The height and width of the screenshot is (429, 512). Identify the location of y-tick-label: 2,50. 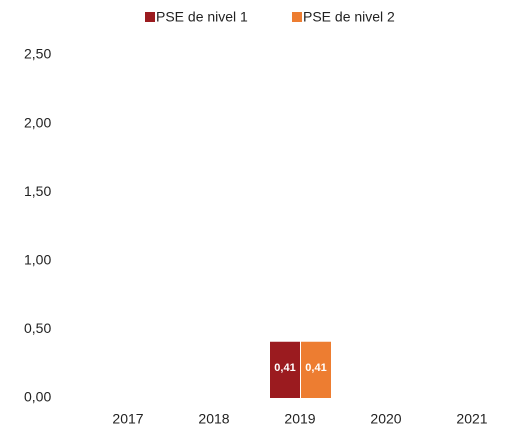
(37, 54).